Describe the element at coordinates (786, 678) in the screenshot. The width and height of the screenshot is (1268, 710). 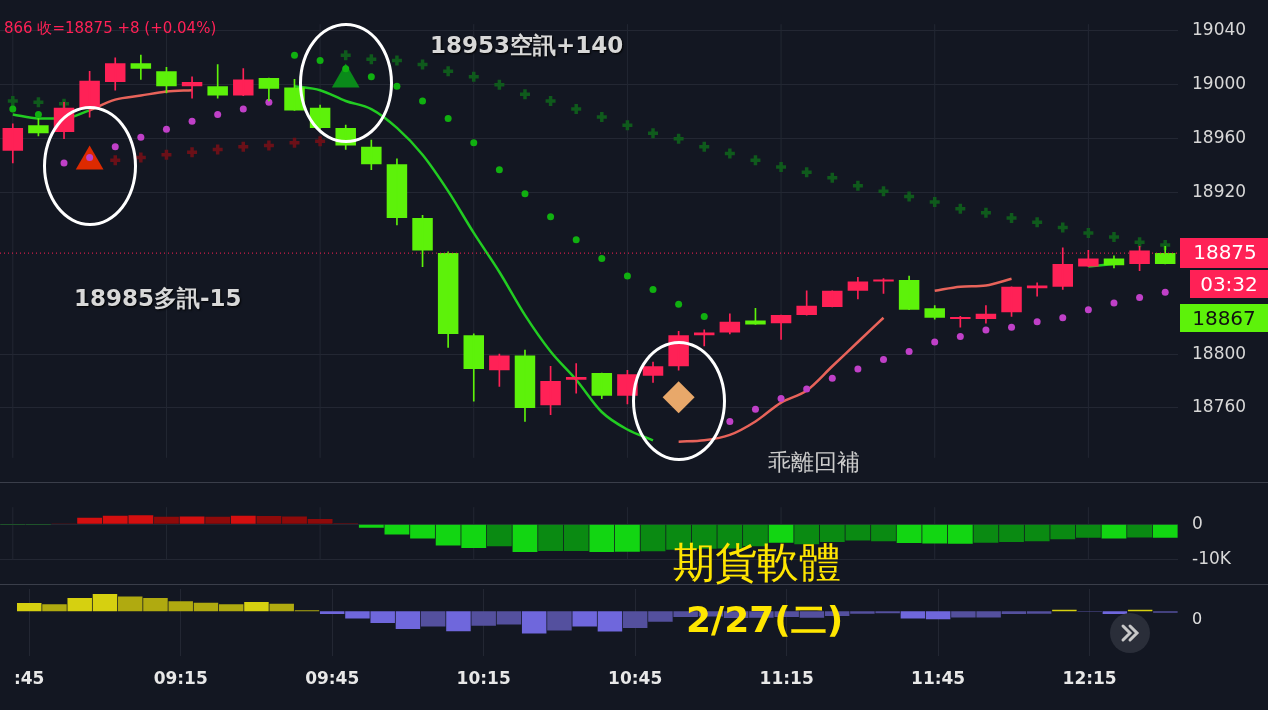
I see `x-tick-label: 11:15` at that location.